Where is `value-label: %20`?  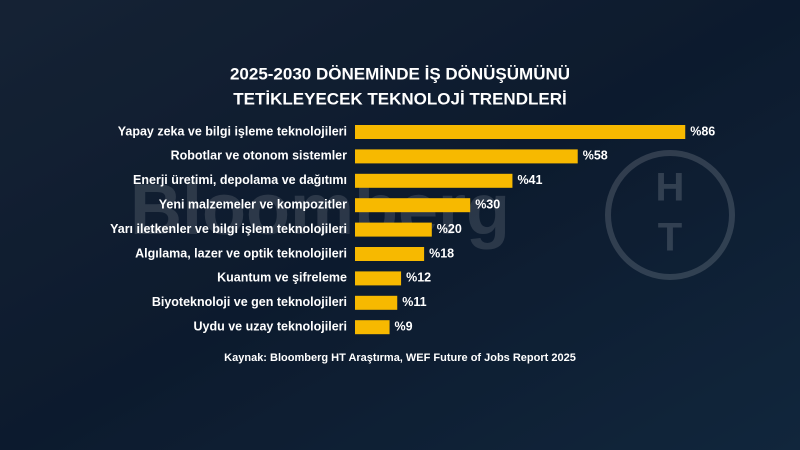 value-label: %20 is located at coordinates (449, 229).